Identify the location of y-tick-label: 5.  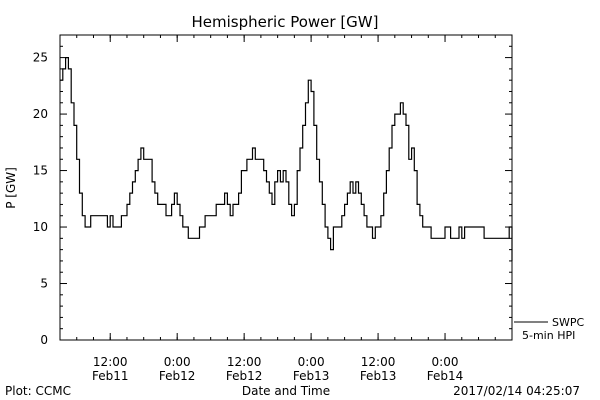
(44, 284).